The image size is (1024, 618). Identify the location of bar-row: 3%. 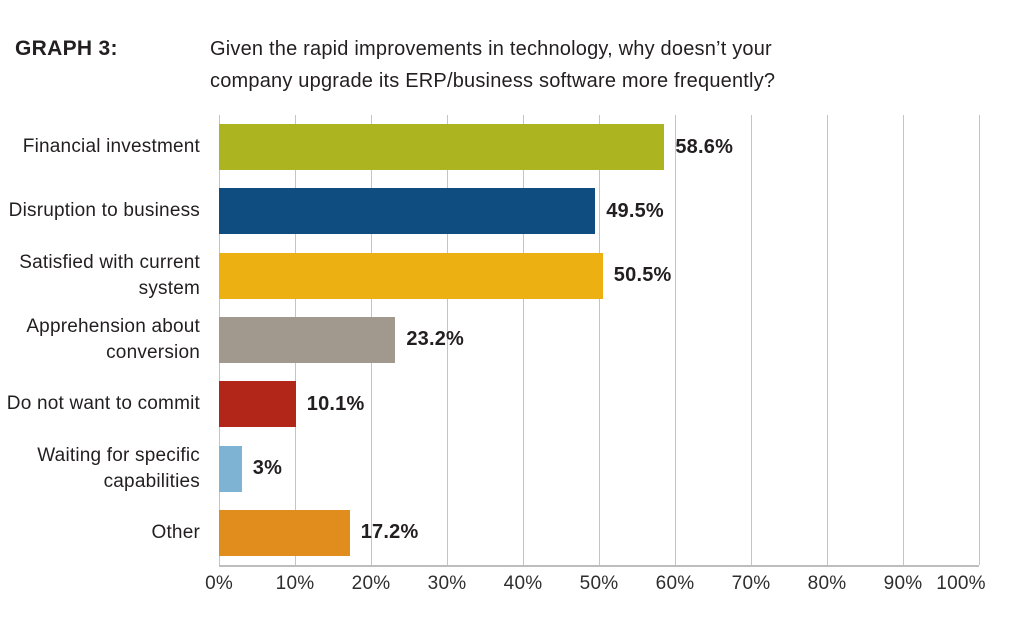
(599, 468).